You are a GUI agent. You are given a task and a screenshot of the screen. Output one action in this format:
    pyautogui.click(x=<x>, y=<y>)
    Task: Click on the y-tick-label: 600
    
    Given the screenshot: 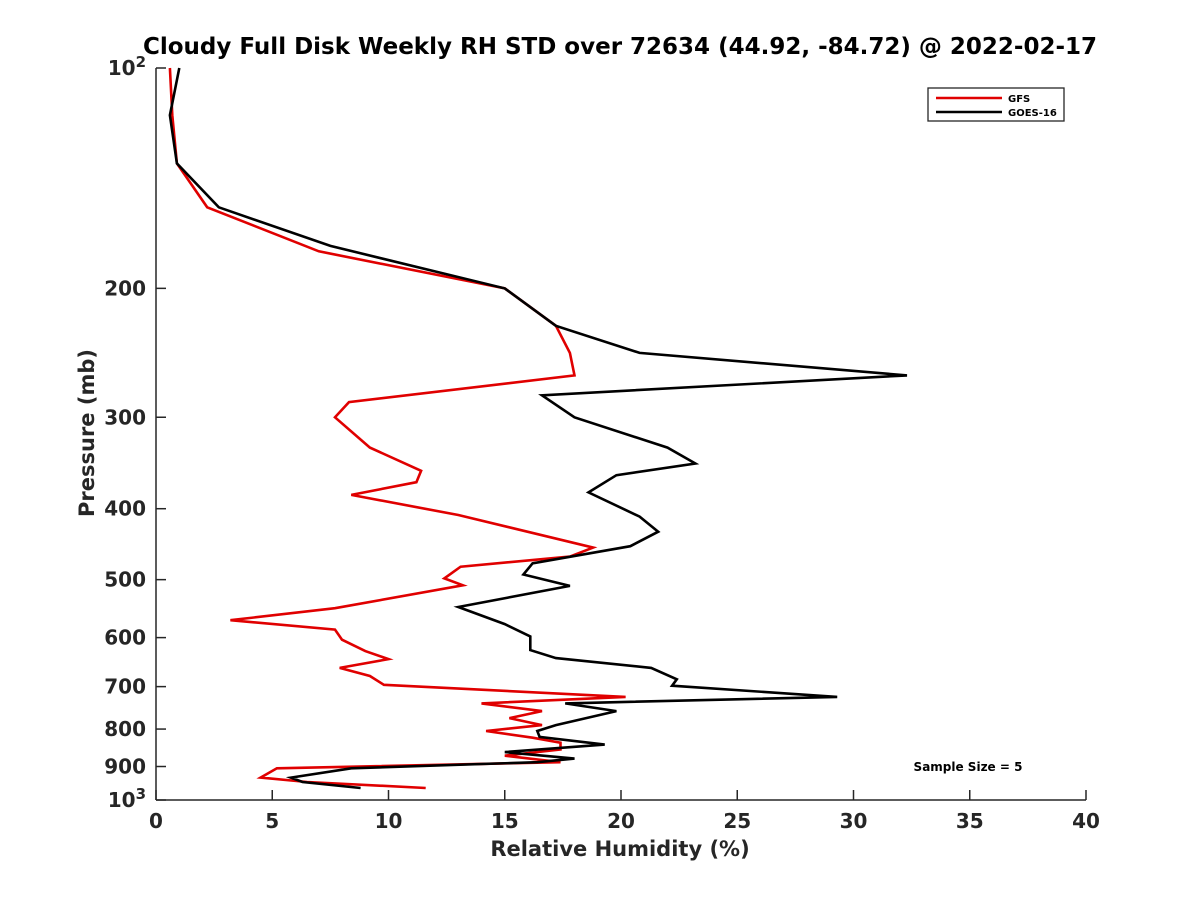 What is the action you would take?
    pyautogui.click(x=125, y=638)
    